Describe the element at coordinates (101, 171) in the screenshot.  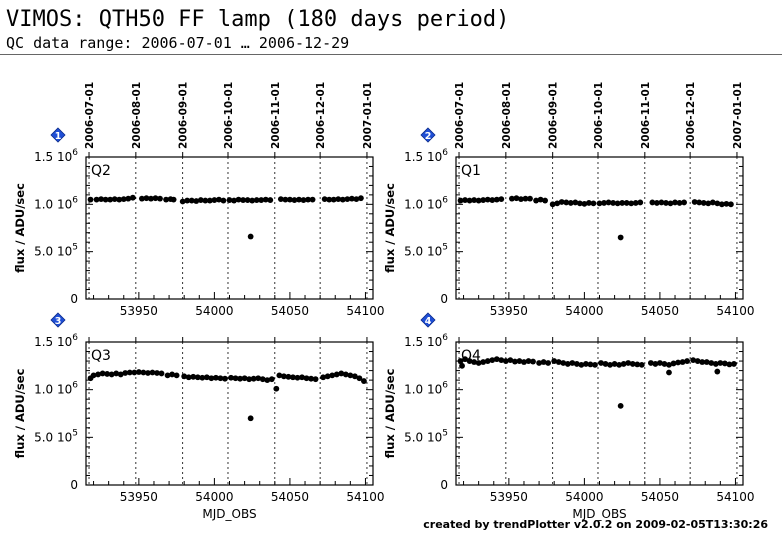
I see `panel-label: Q2` at that location.